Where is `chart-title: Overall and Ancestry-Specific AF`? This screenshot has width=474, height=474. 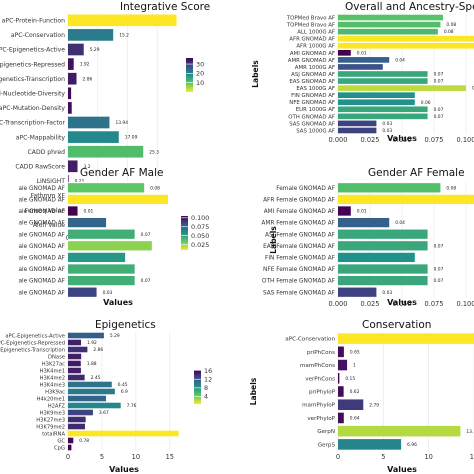 chart-title: Overall and Ancestry-Specific AF is located at coordinates (409, 7).